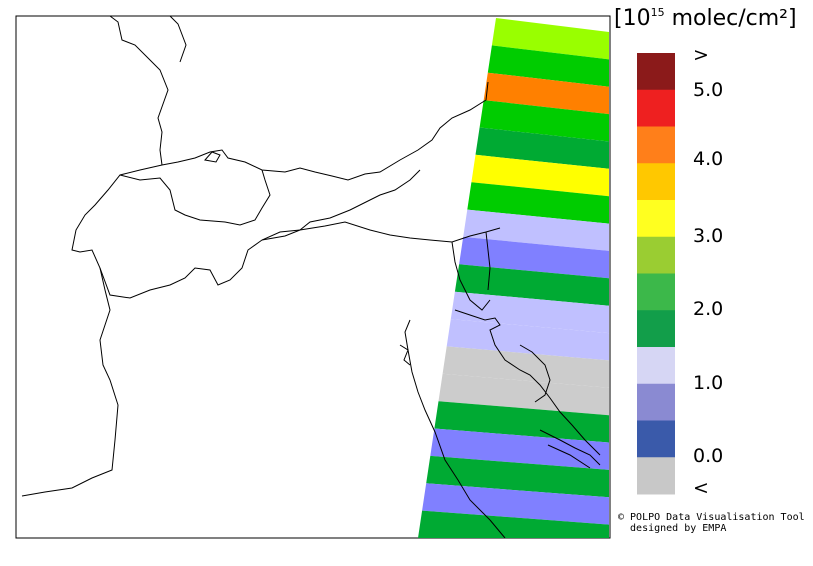 The height and width of the screenshot is (566, 813). I want to click on legend-colorbar, so click(656, 274).